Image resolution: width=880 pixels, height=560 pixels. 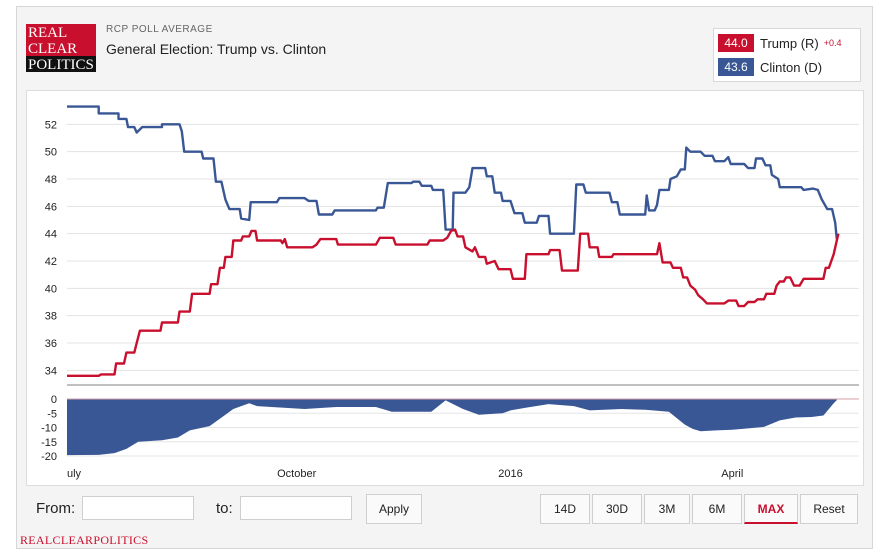 I want to click on logo-line-3: POLITICS, so click(x=61, y=64).